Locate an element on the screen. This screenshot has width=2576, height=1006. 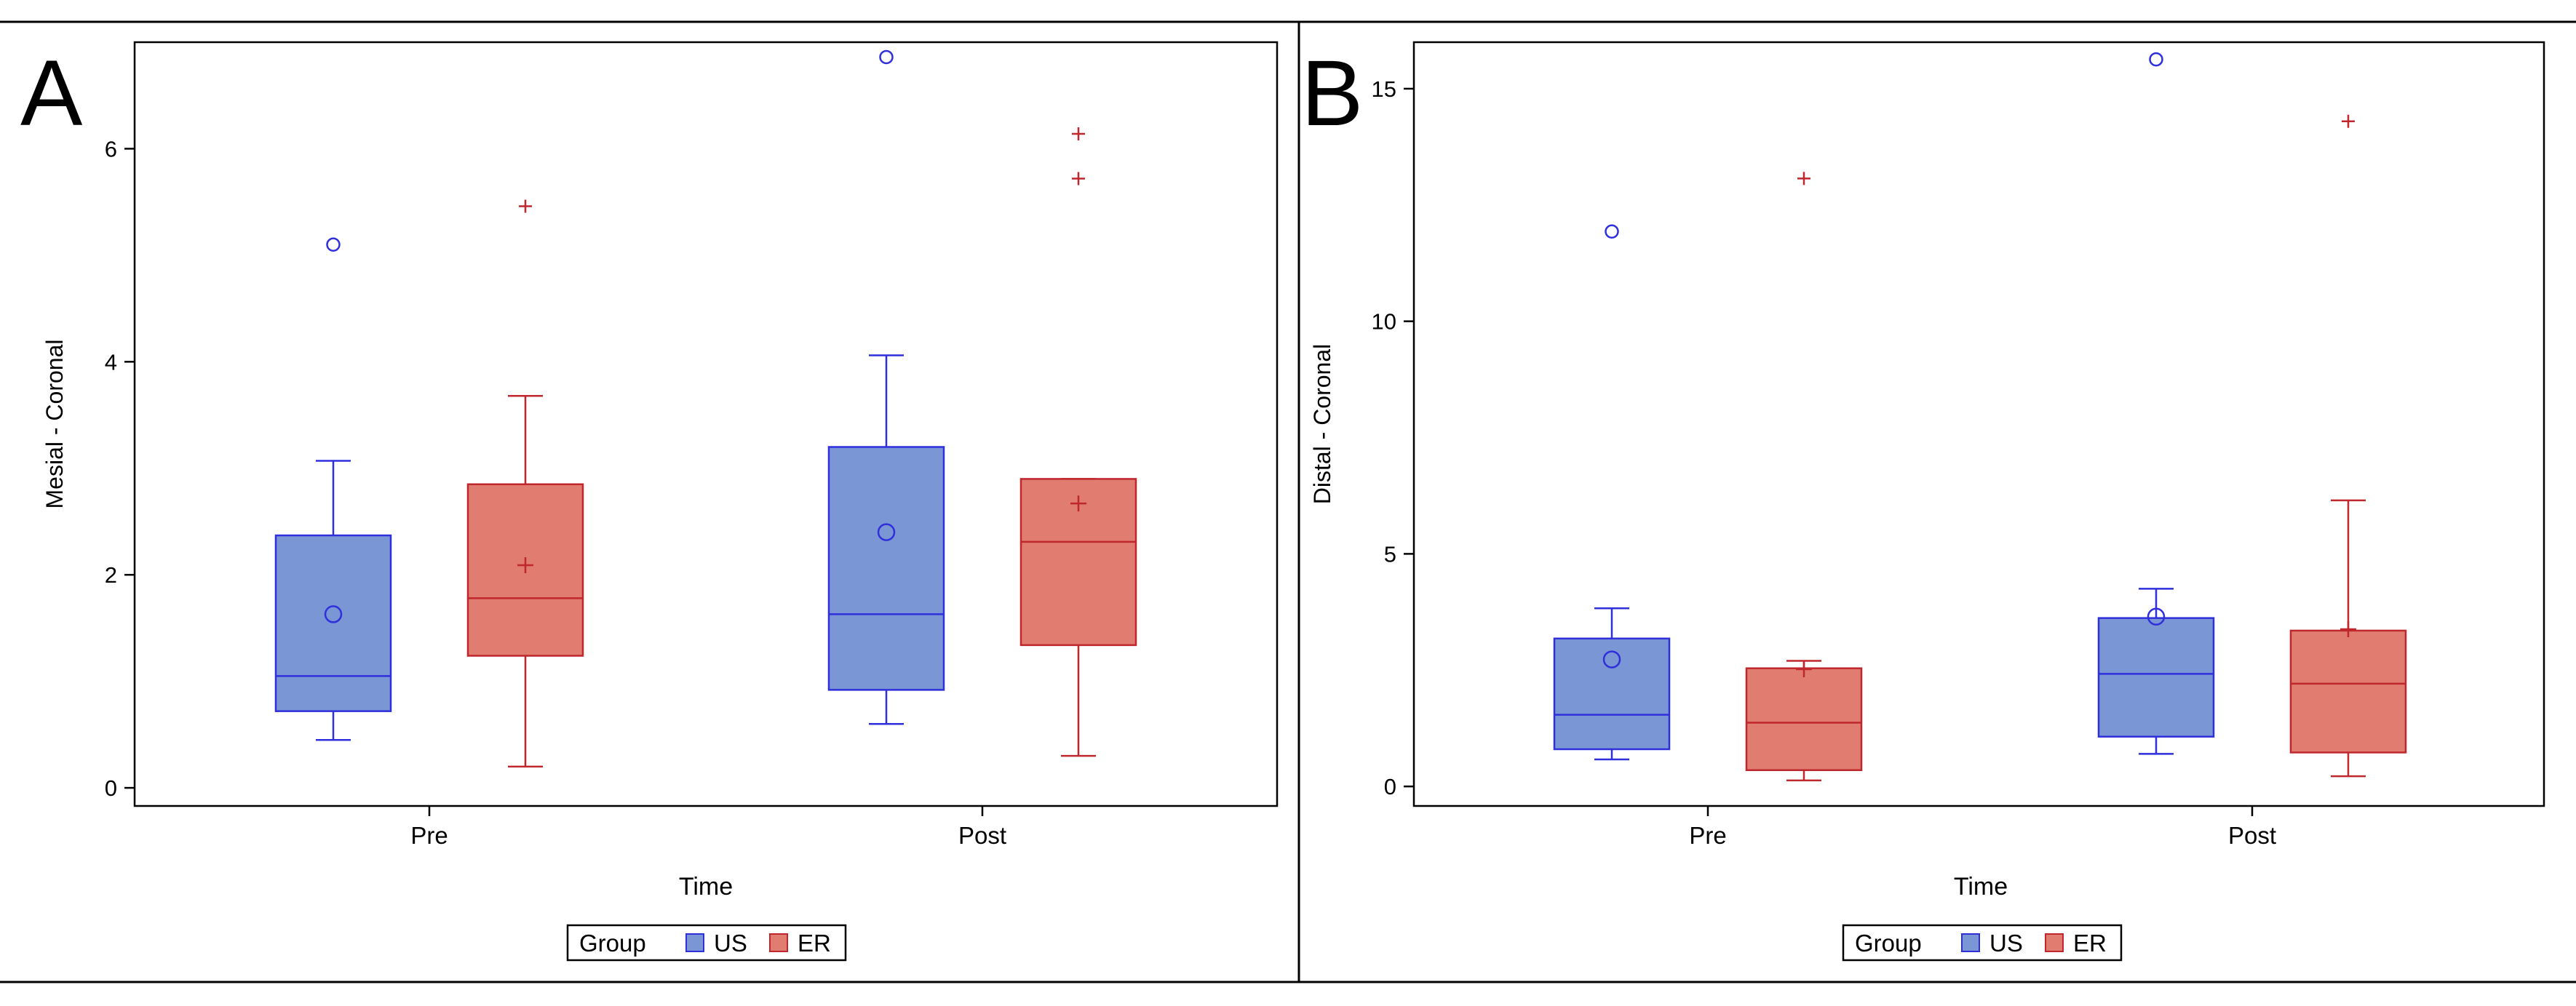
y-axis-label: Mesial - Coronal is located at coordinates (54, 424).